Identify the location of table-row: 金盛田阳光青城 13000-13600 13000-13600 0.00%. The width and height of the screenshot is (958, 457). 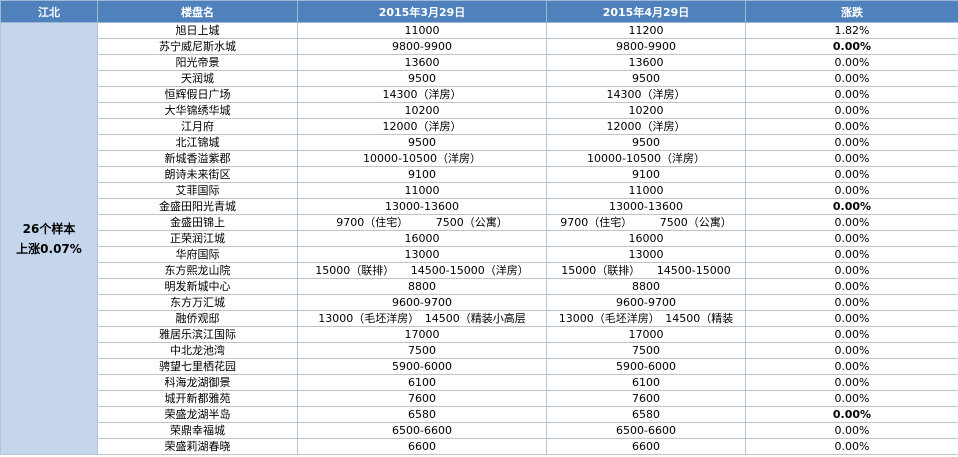
(479, 206).